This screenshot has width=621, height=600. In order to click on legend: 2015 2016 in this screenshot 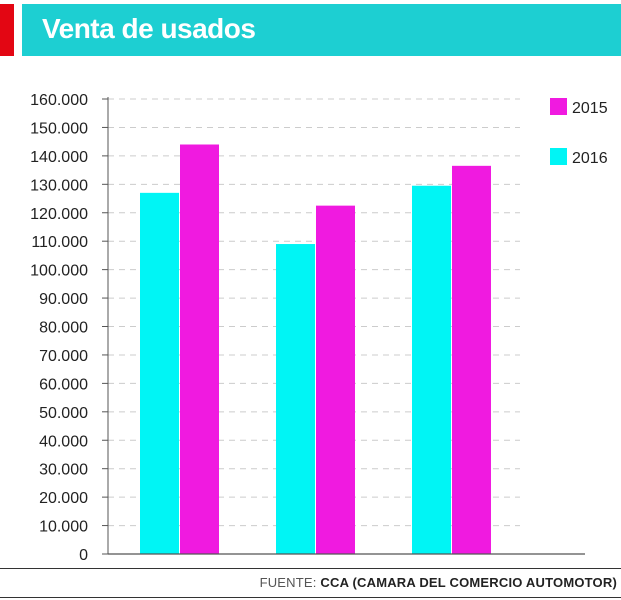, I will do `click(579, 132)`.